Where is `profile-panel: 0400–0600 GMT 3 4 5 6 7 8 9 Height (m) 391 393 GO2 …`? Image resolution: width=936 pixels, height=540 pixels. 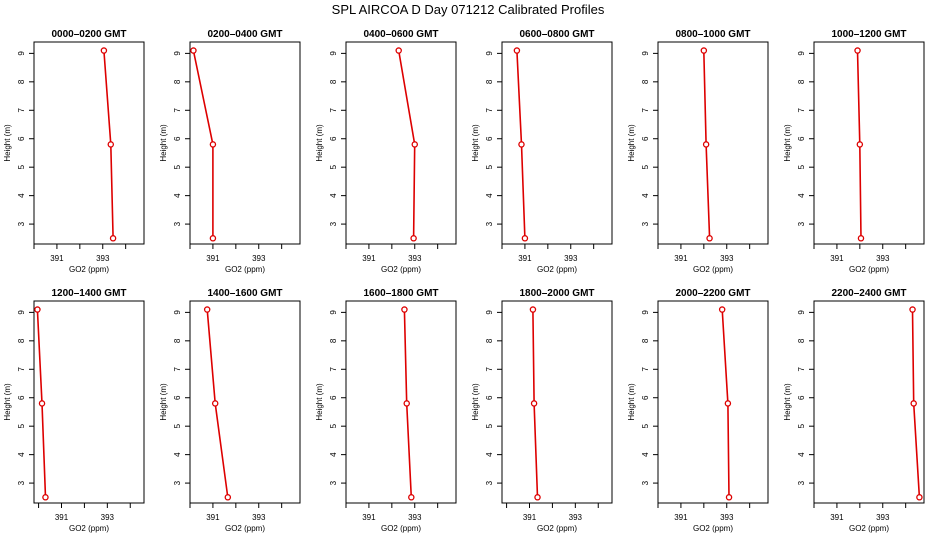 profile-panel: 0400–0600 GMT 3 4 5 6 7 8 9 Height (m) 391 393 GO2 … is located at coordinates (386, 151).